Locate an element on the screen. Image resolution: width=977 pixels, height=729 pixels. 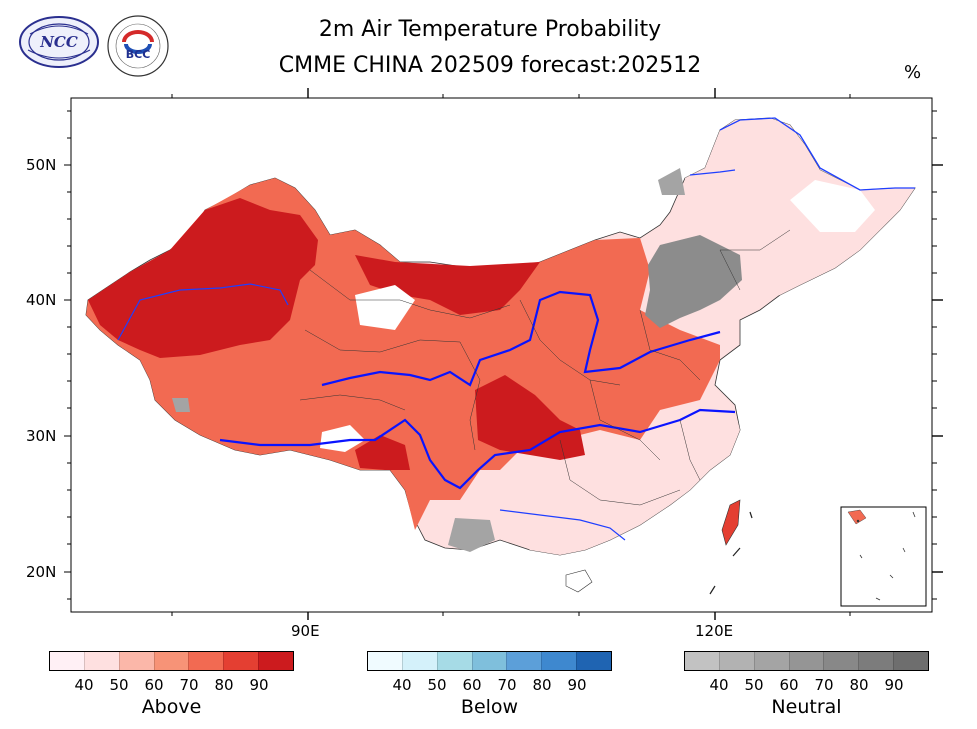
colorbar-neutral is located at coordinates (806, 661).